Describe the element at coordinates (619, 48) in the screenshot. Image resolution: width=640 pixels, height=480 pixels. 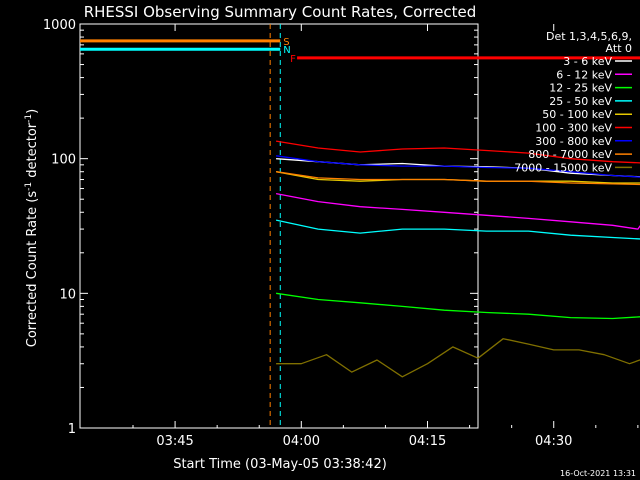
I see `legend-header-line-2: Att 0` at that location.